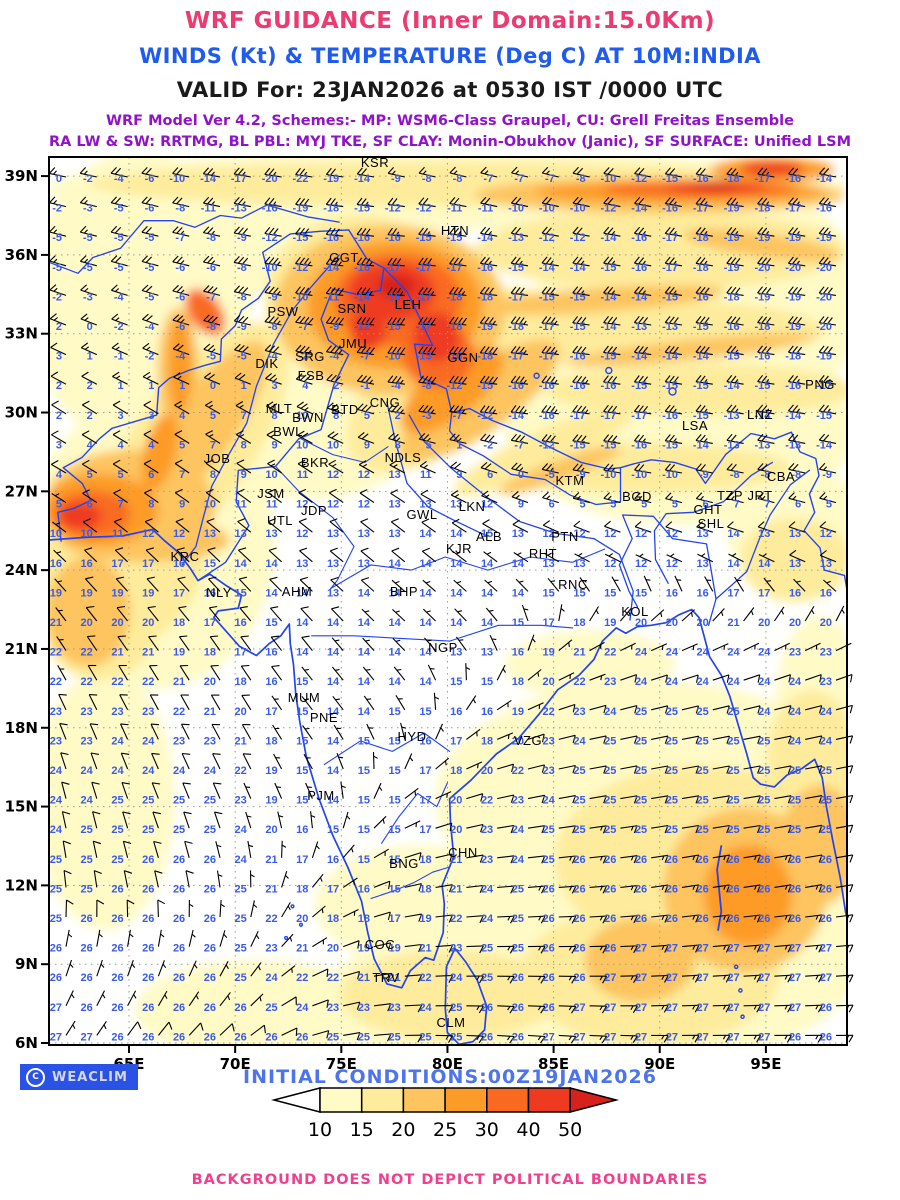  I want to click on lon-tick-label: 80E, so click(447, 1064).